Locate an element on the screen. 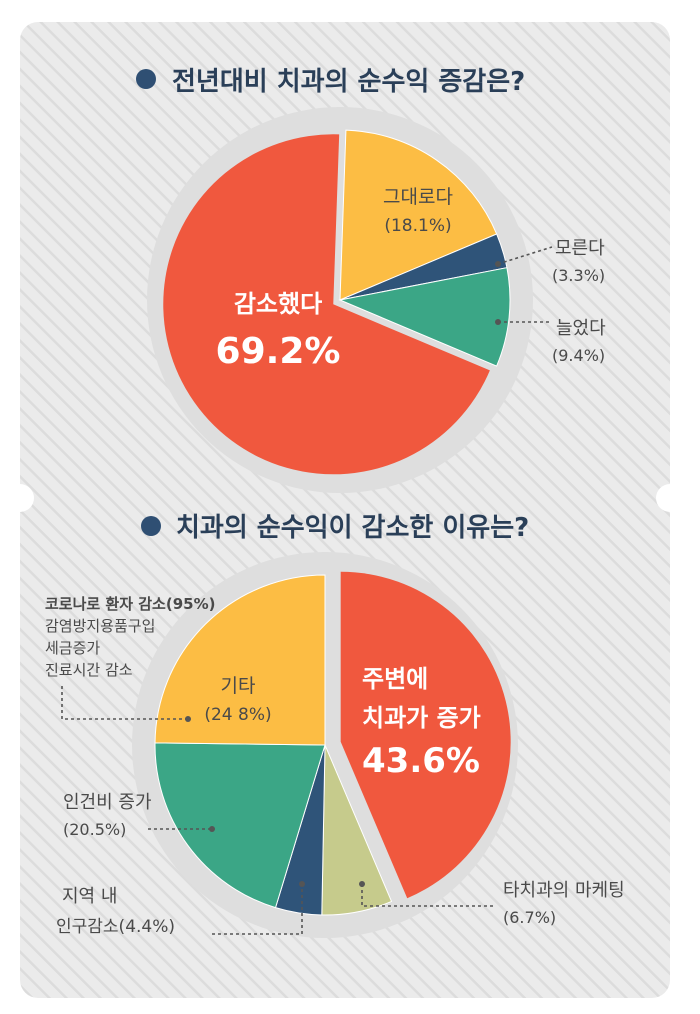 The image size is (700, 1014). chart-2-other-detail-3: 세금증가 is located at coordinates (72, 648).